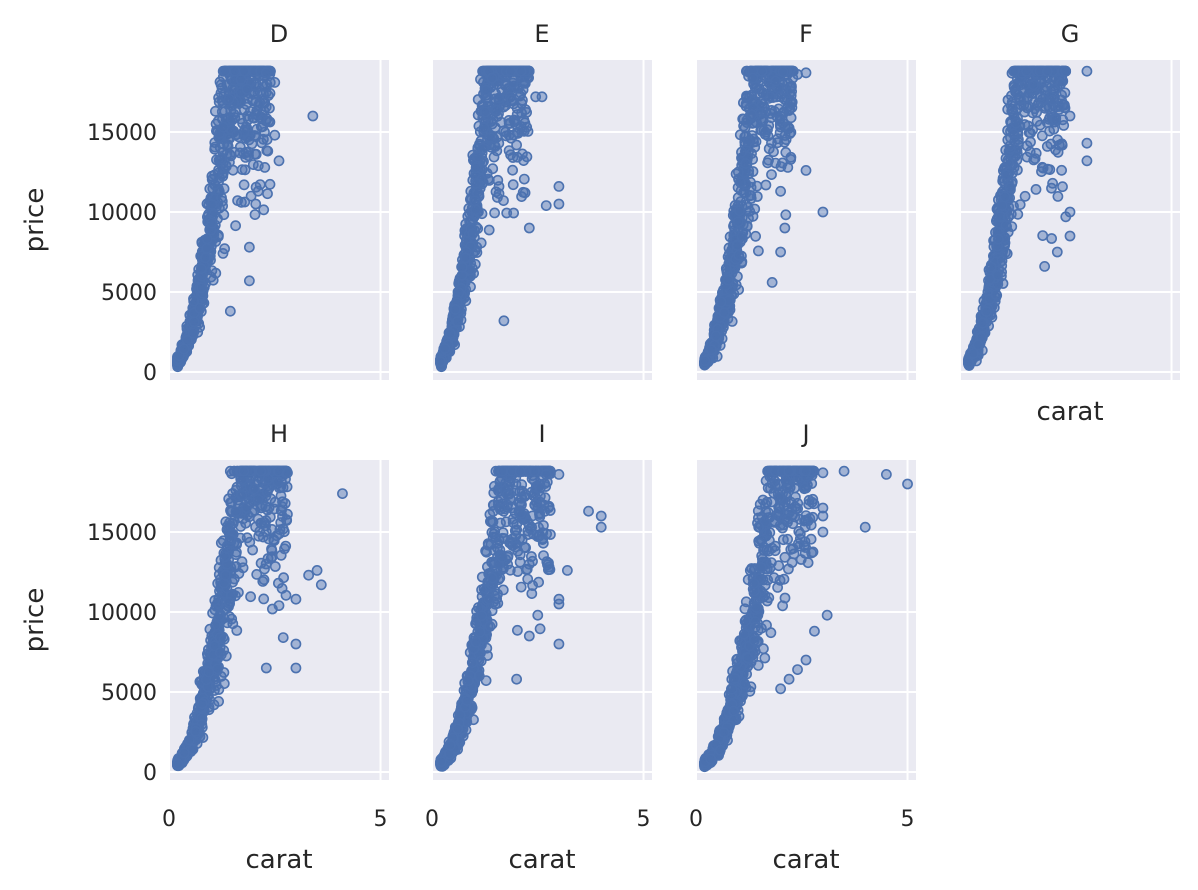 The image size is (1198, 890). What do you see at coordinates (122, 613) in the screenshot?
I see `y-tick-label: 10000` at bounding box center [122, 613].